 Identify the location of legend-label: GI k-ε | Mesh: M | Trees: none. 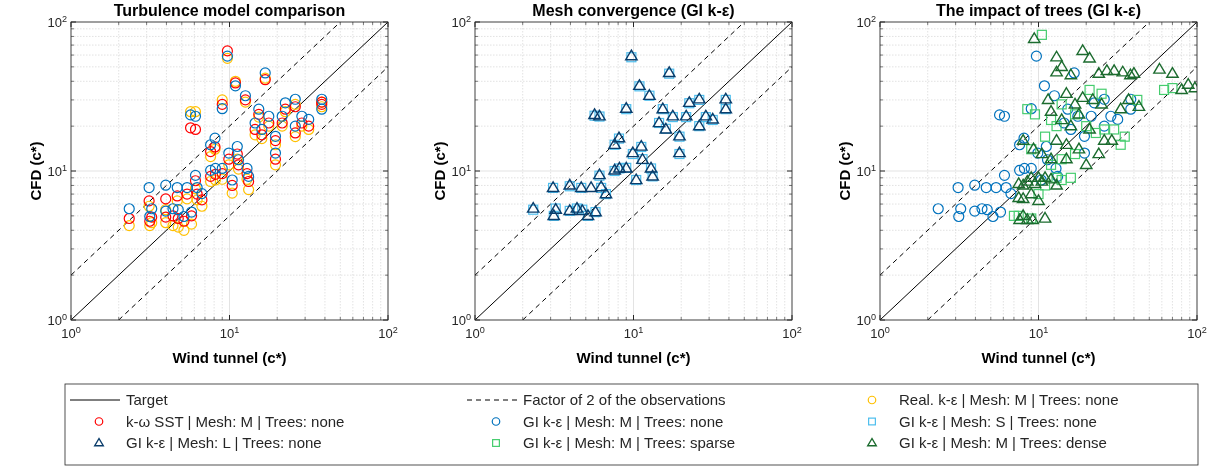
(623, 421).